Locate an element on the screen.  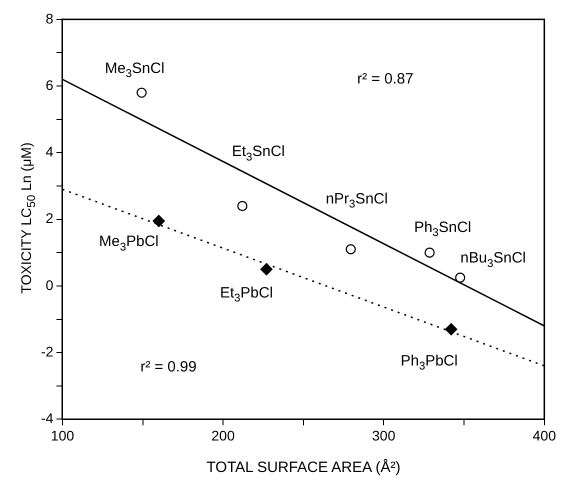
y-tick-label: 2 is located at coordinates (50, 218).